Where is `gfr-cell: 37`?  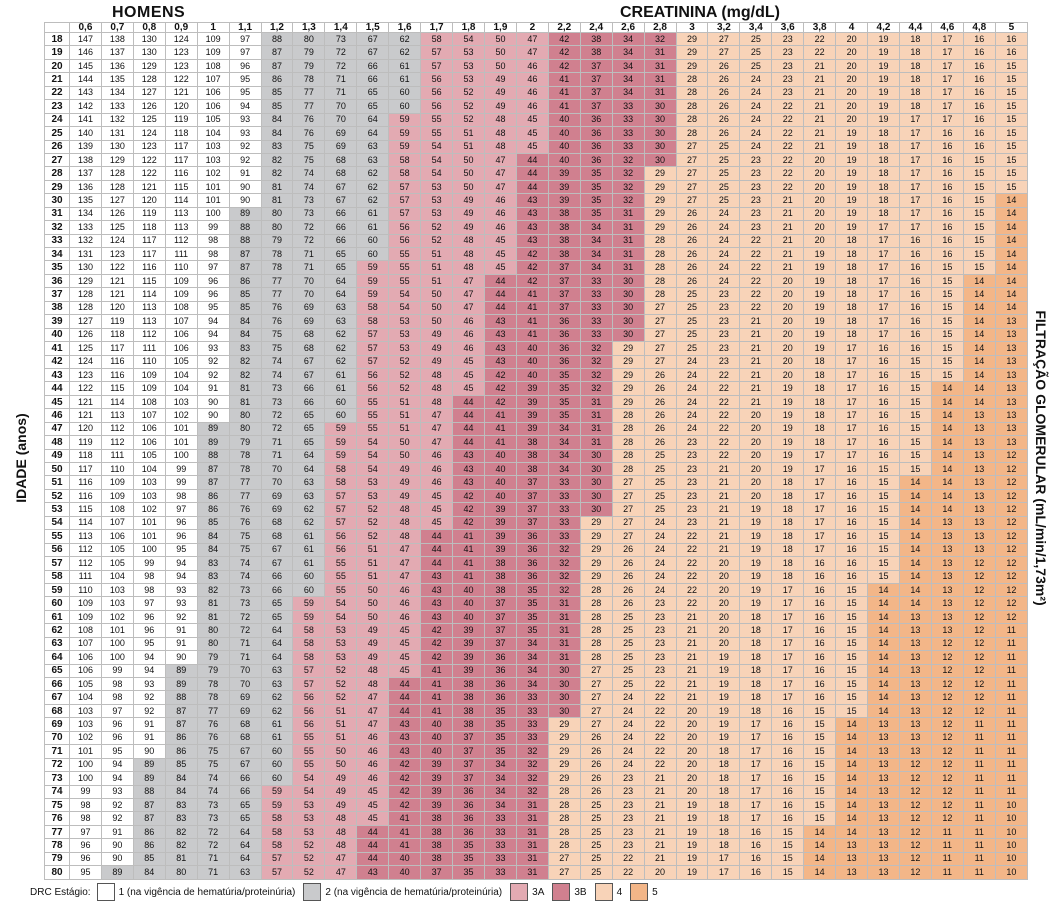
gfr-cell: 37 is located at coordinates (532, 482).